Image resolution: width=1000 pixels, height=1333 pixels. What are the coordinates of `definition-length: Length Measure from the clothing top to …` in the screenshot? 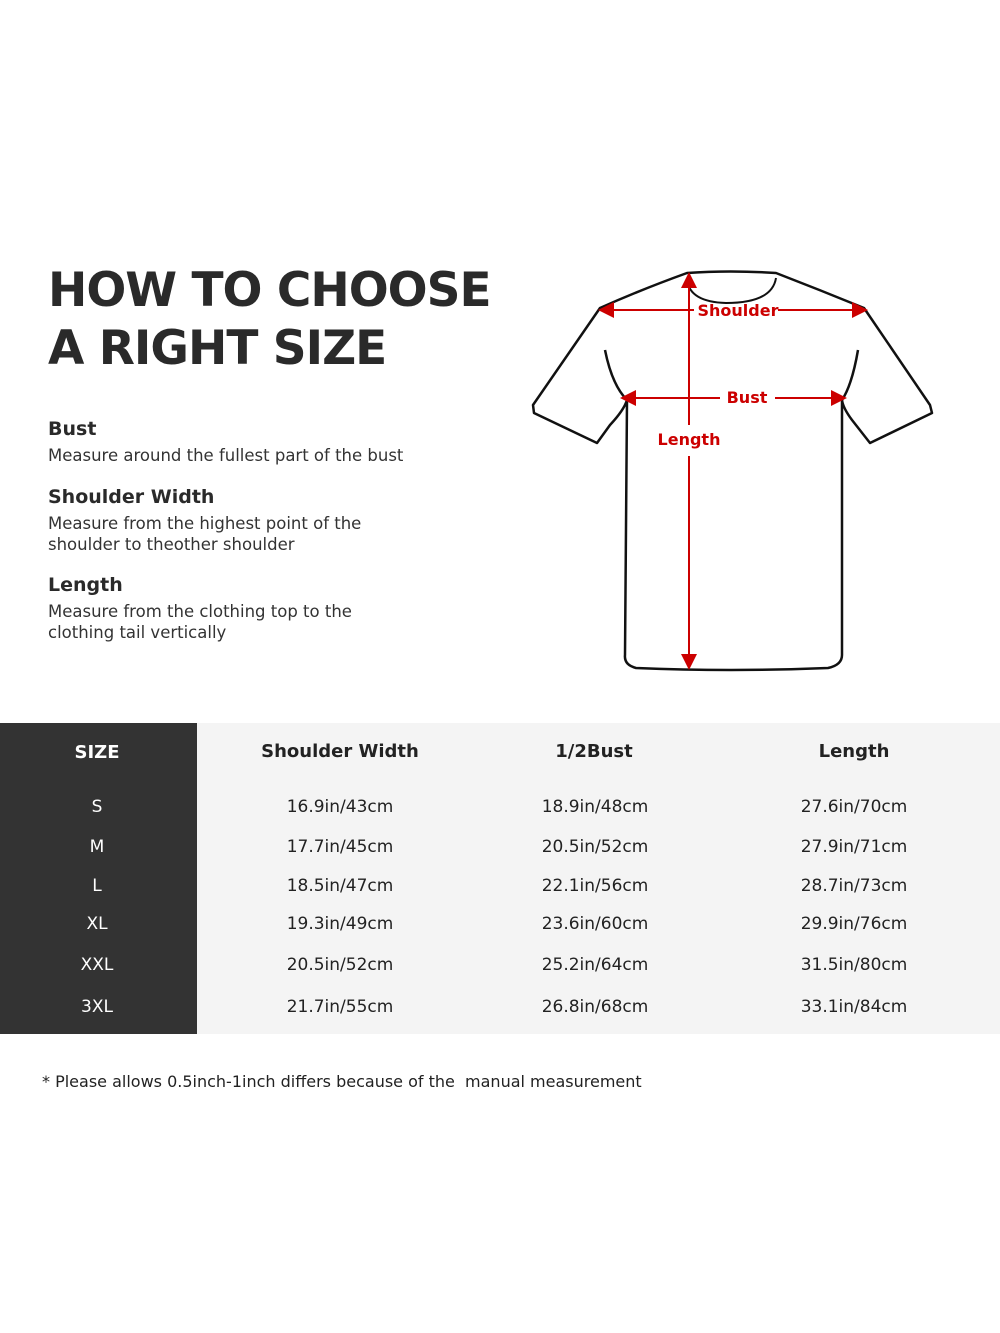 It's located at (213, 608).